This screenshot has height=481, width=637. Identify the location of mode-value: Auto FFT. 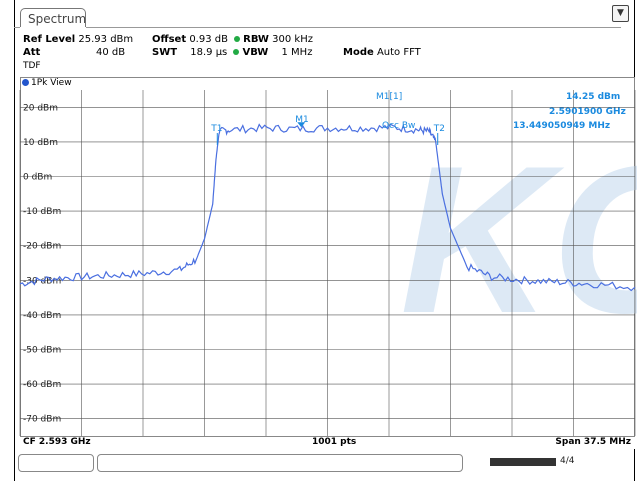
(398, 52).